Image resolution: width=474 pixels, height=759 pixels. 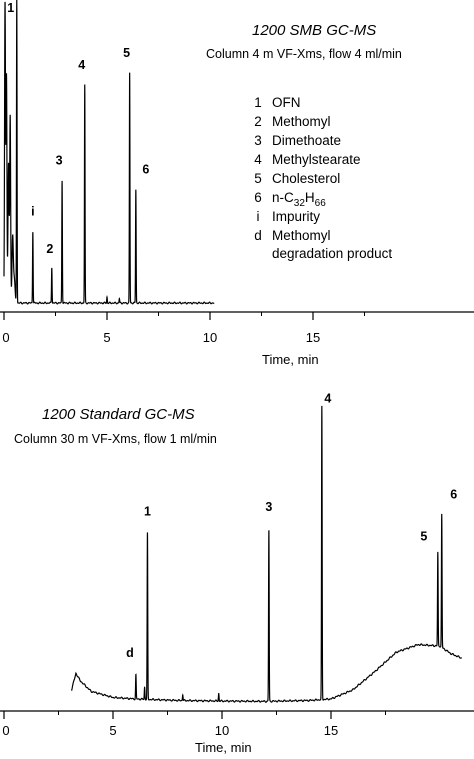 I want to click on legend-label-formula: n-C32H66, so click(x=299, y=199).